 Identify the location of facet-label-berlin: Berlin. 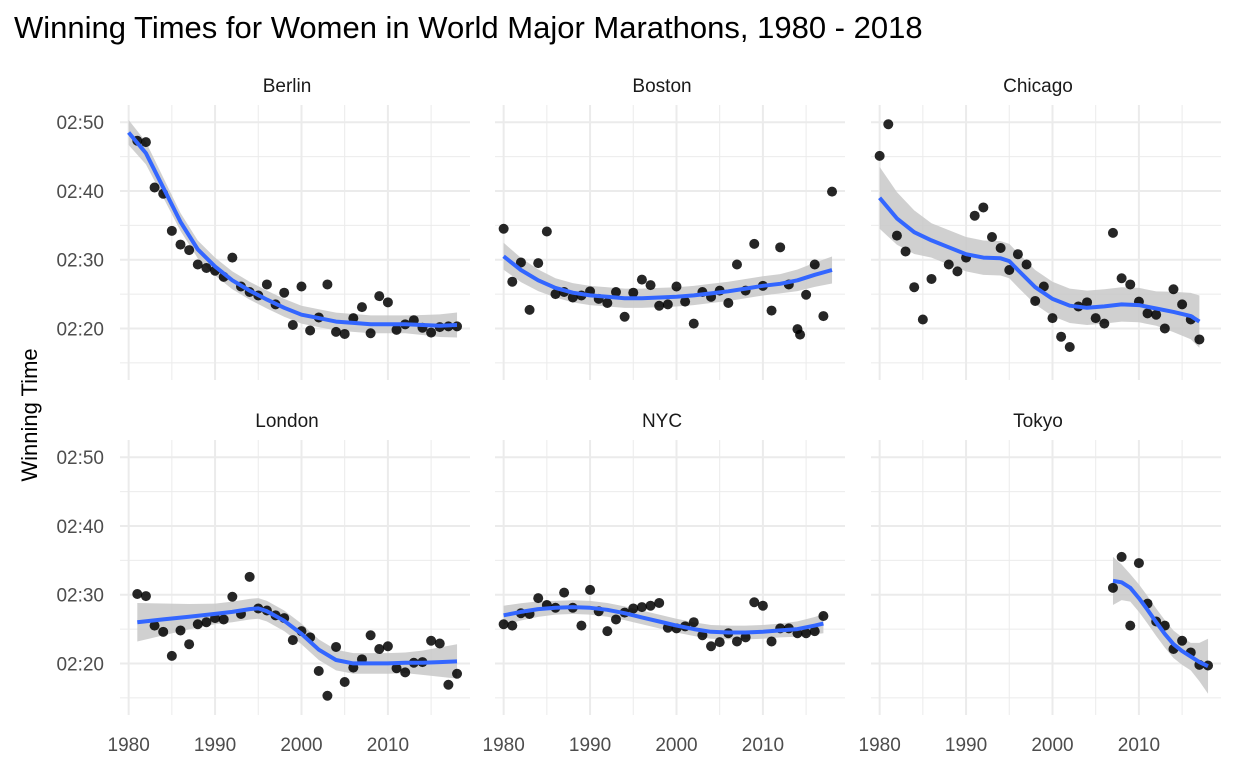
(287, 86).